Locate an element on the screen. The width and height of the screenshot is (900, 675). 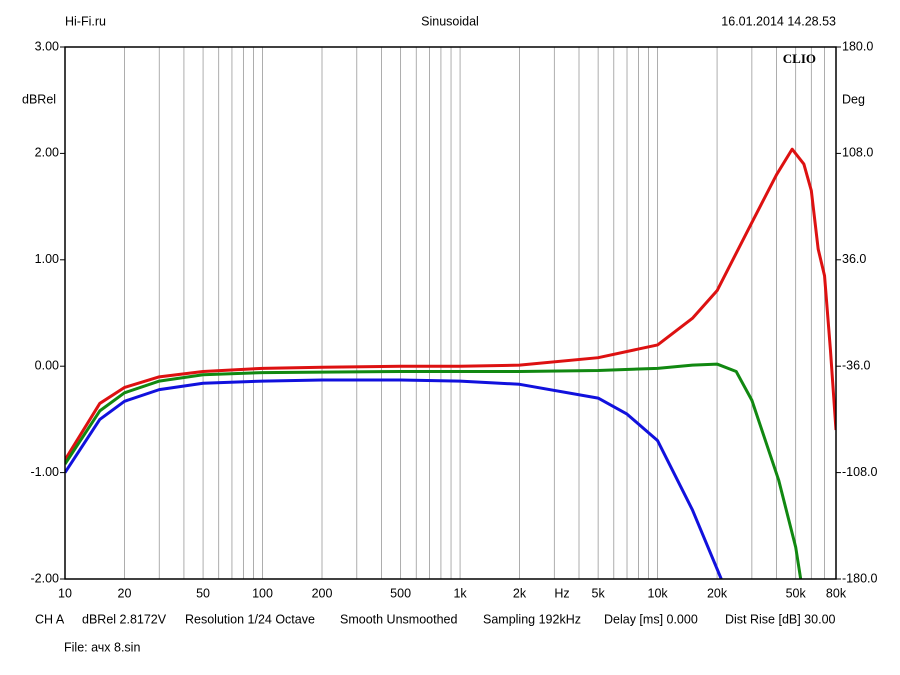
y2-tick-label: 108.0 is located at coordinates (857, 153).